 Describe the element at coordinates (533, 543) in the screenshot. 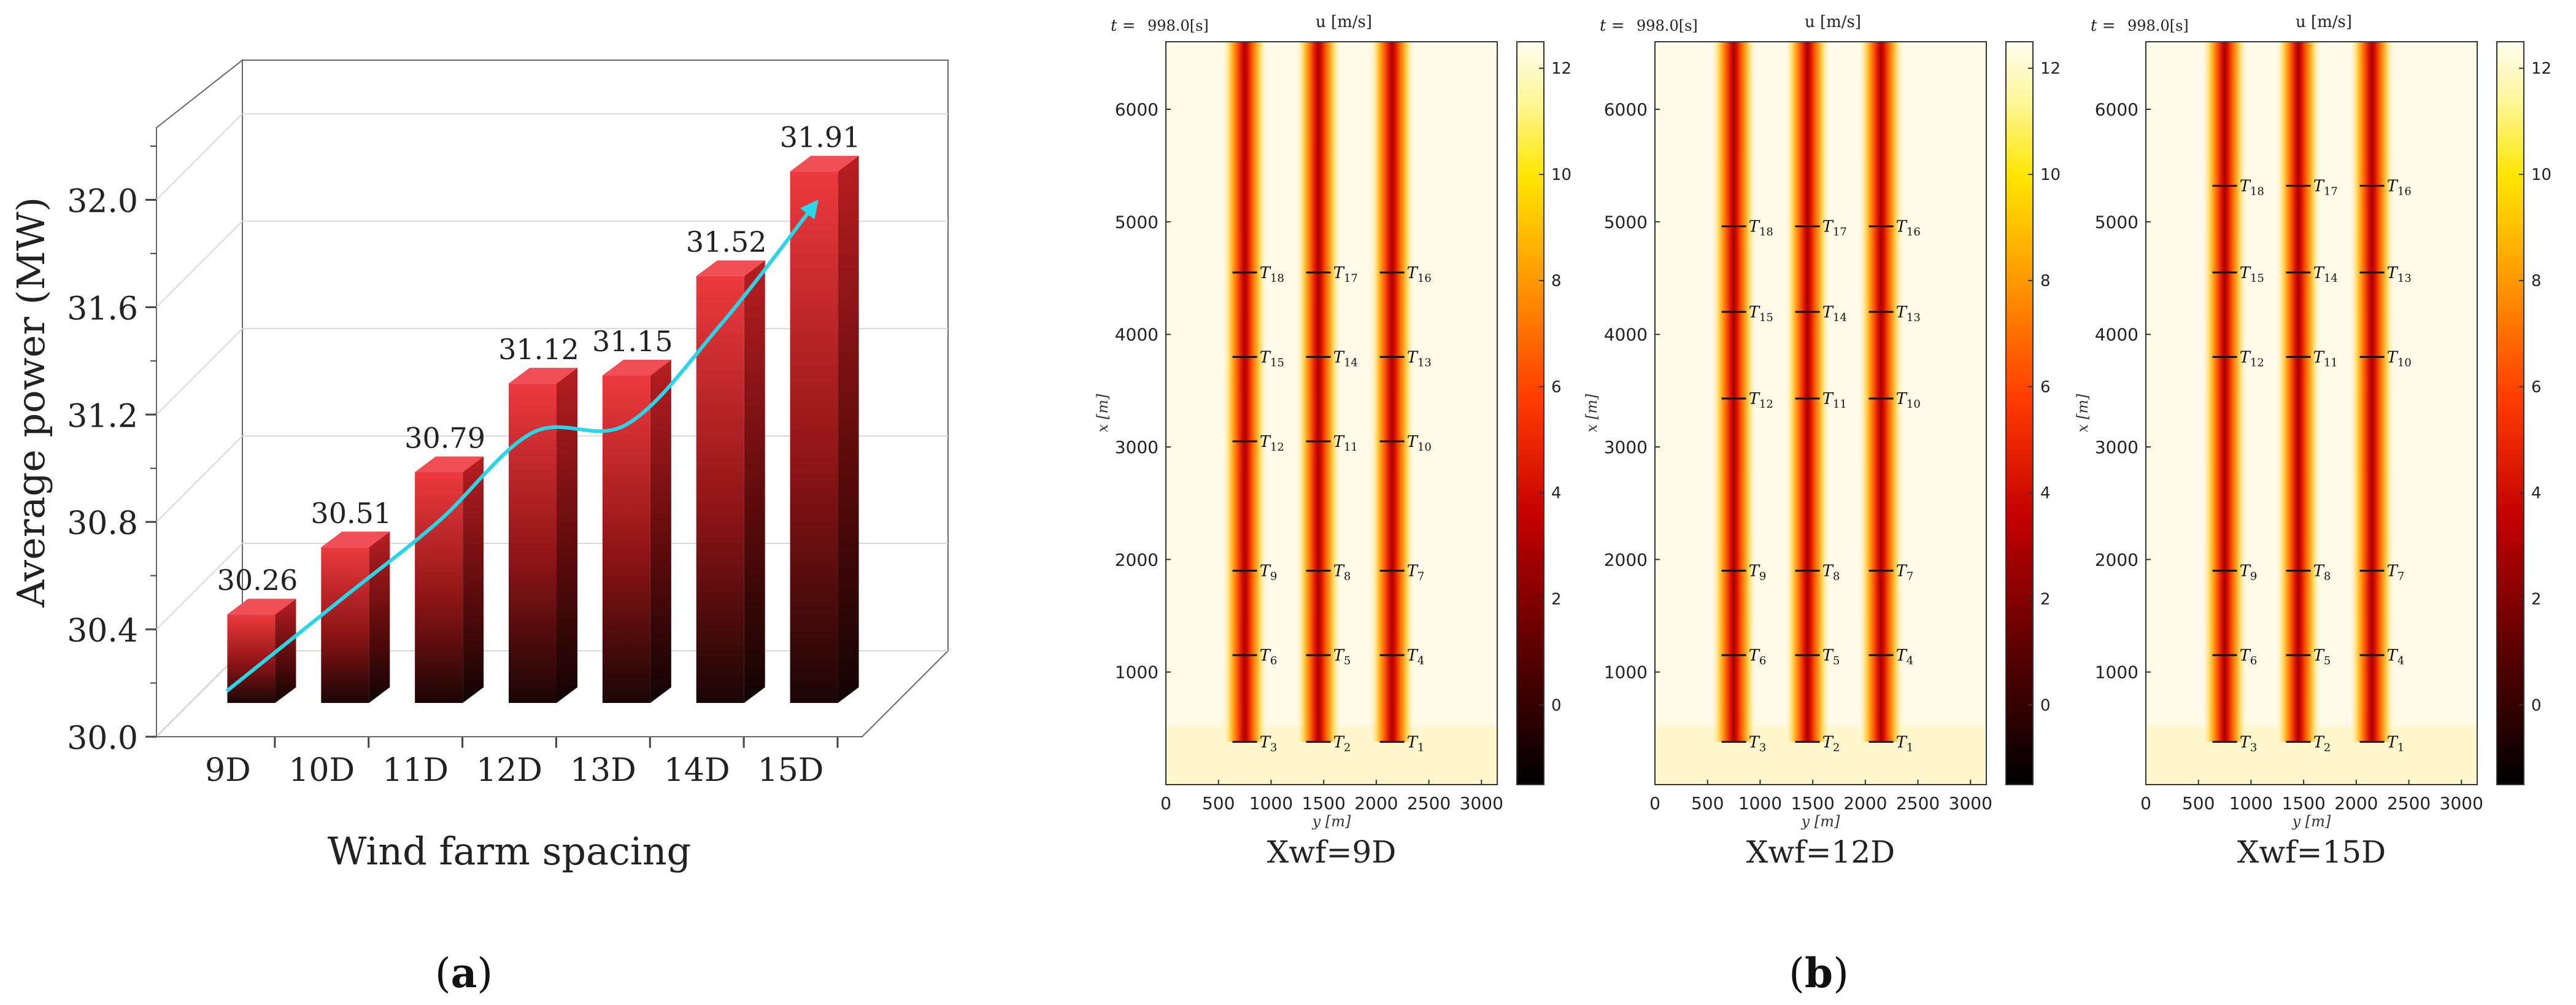

I see `bar-12D` at that location.